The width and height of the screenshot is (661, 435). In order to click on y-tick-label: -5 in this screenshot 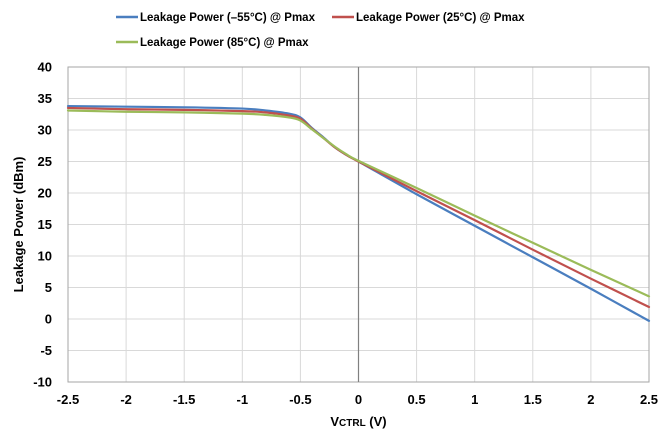, I will do `click(46, 350)`.